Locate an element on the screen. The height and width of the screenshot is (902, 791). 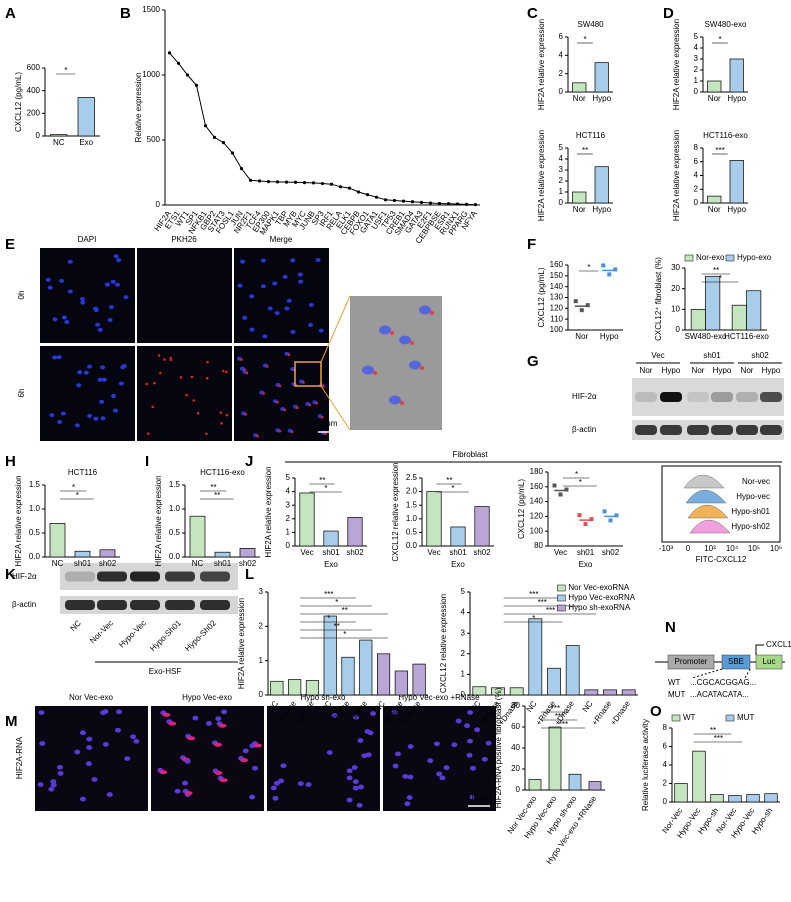
protein-label: HIF-2α is located at coordinates (24, 576).